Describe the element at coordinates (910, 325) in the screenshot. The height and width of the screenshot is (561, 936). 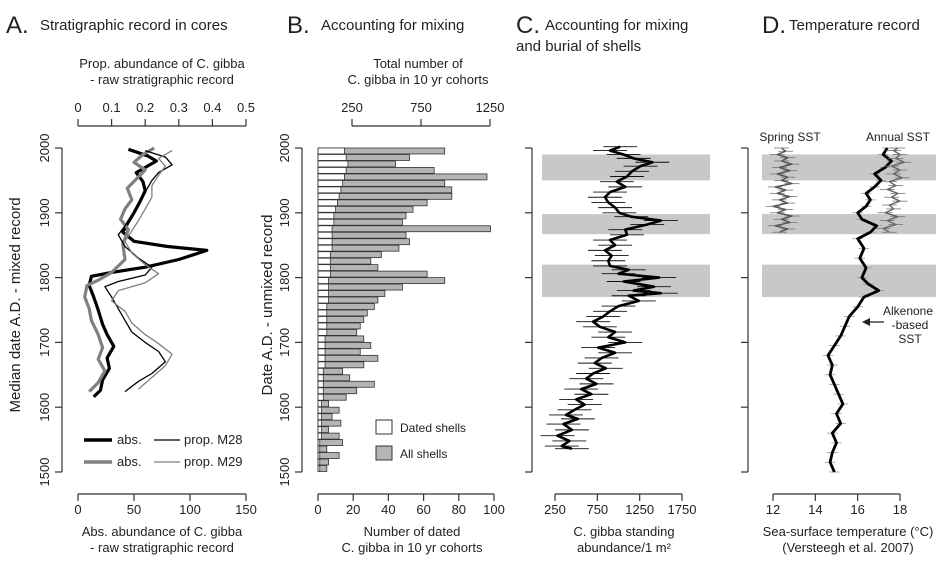
I see `panel-d-alkenone-label-line2: -based` at that location.